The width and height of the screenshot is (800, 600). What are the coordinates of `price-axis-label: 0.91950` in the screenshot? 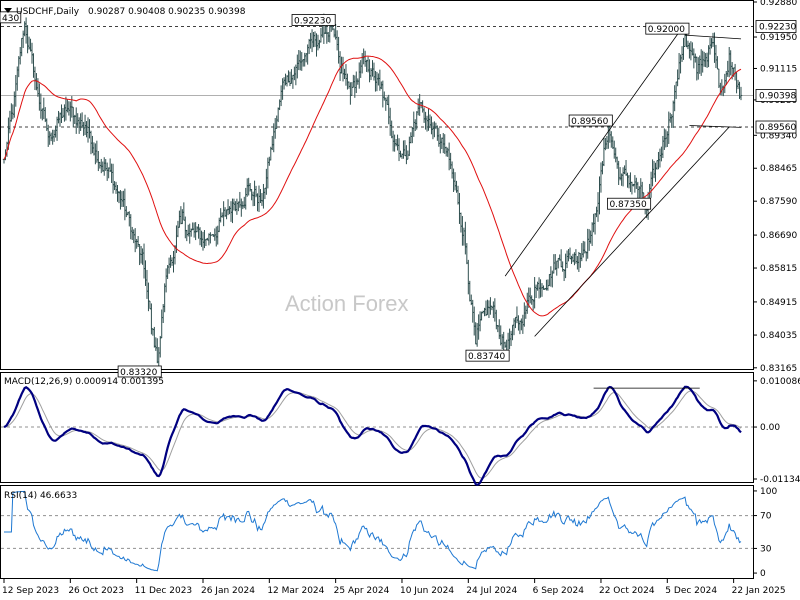 It's located at (778, 38).